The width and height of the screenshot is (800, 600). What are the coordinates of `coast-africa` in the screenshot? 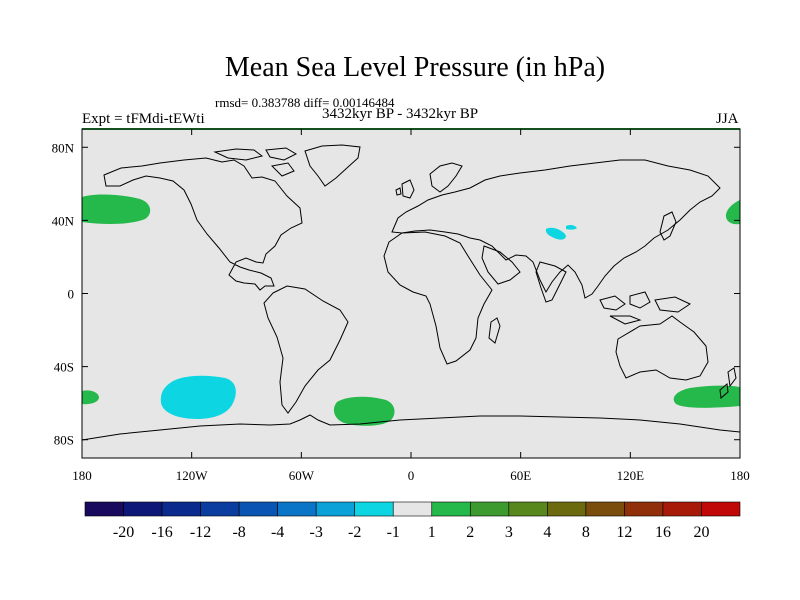 It's located at (438, 298).